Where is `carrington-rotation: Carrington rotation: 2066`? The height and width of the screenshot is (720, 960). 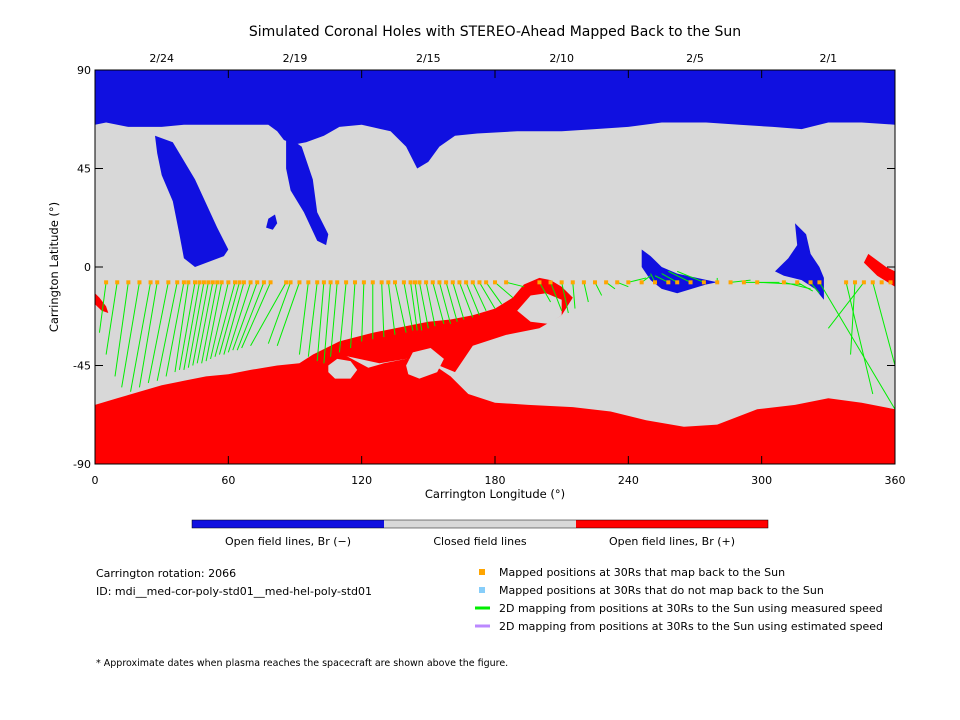
carrington-rotation: Carrington rotation: 2066 is located at coordinates (166, 573).